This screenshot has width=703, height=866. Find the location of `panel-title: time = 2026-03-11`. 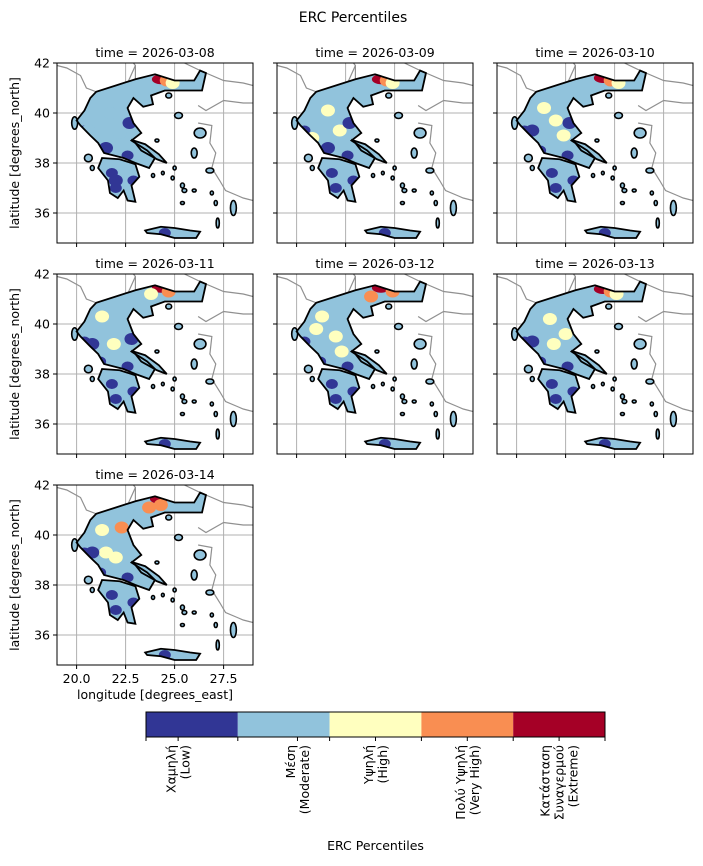

panel-title: time = 2026-03-11 is located at coordinates (154, 263).